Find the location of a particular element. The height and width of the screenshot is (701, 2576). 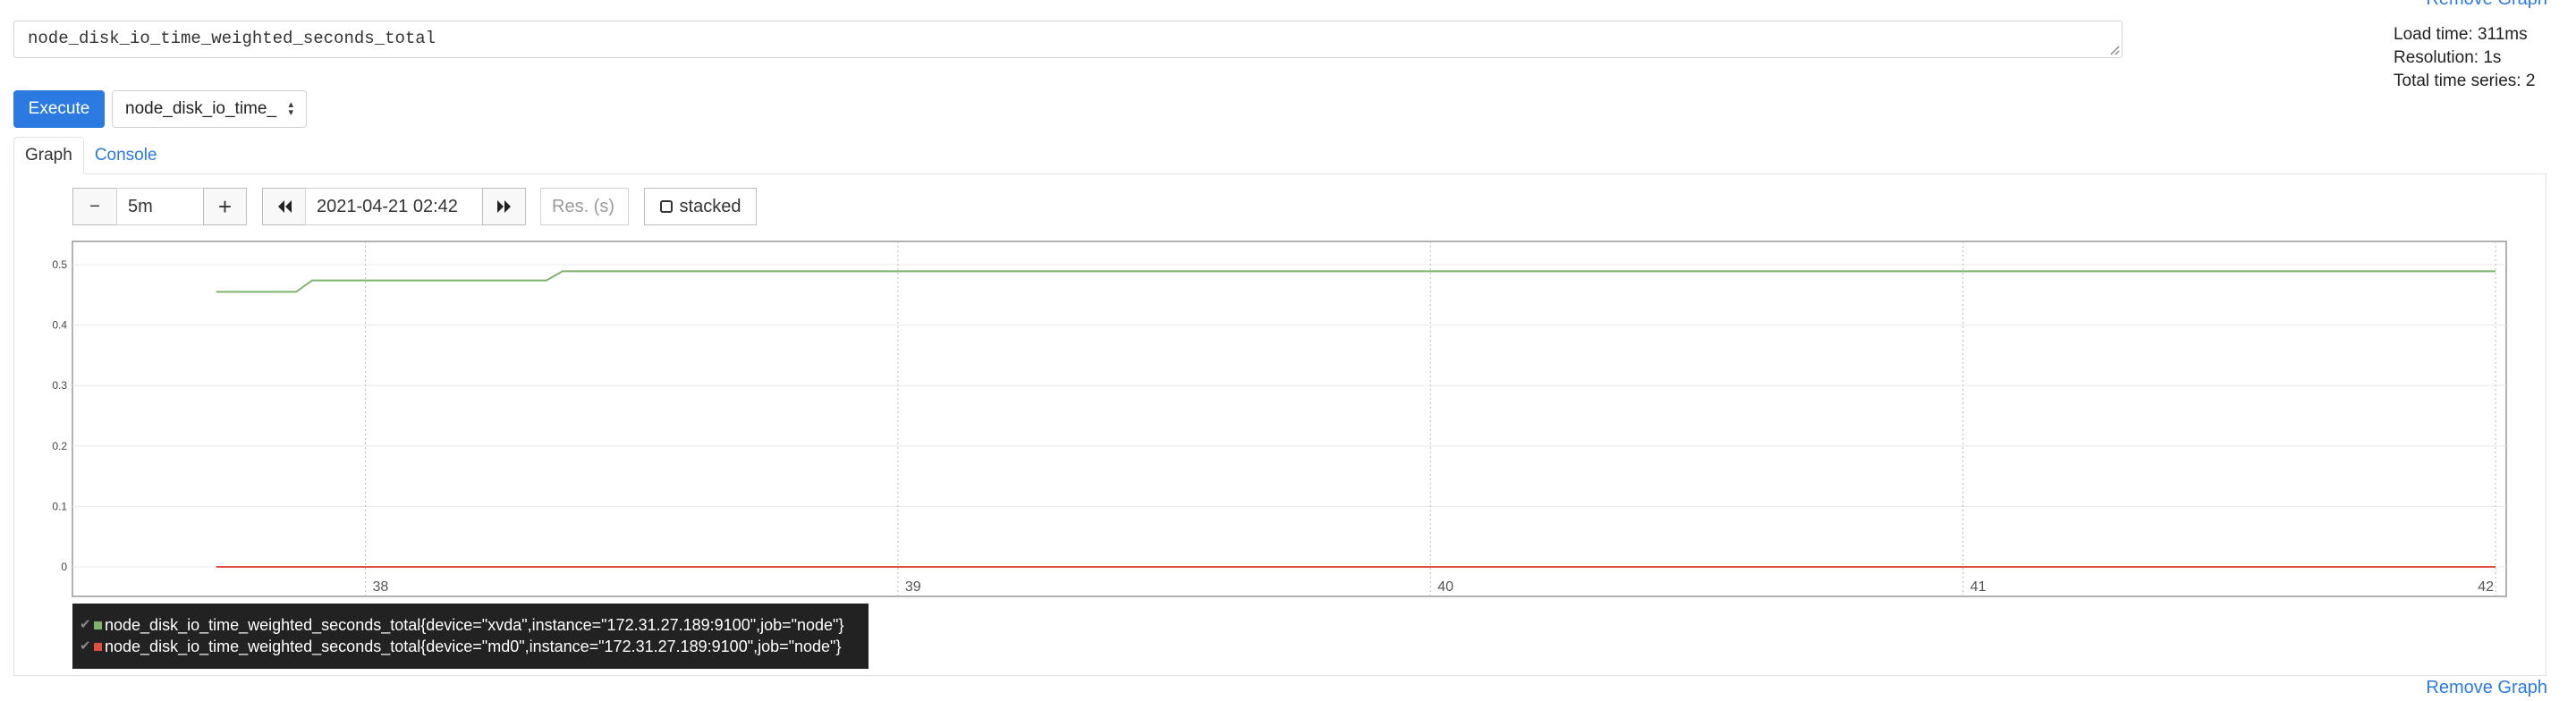

tab-bar: Graph Console is located at coordinates (90, 155).